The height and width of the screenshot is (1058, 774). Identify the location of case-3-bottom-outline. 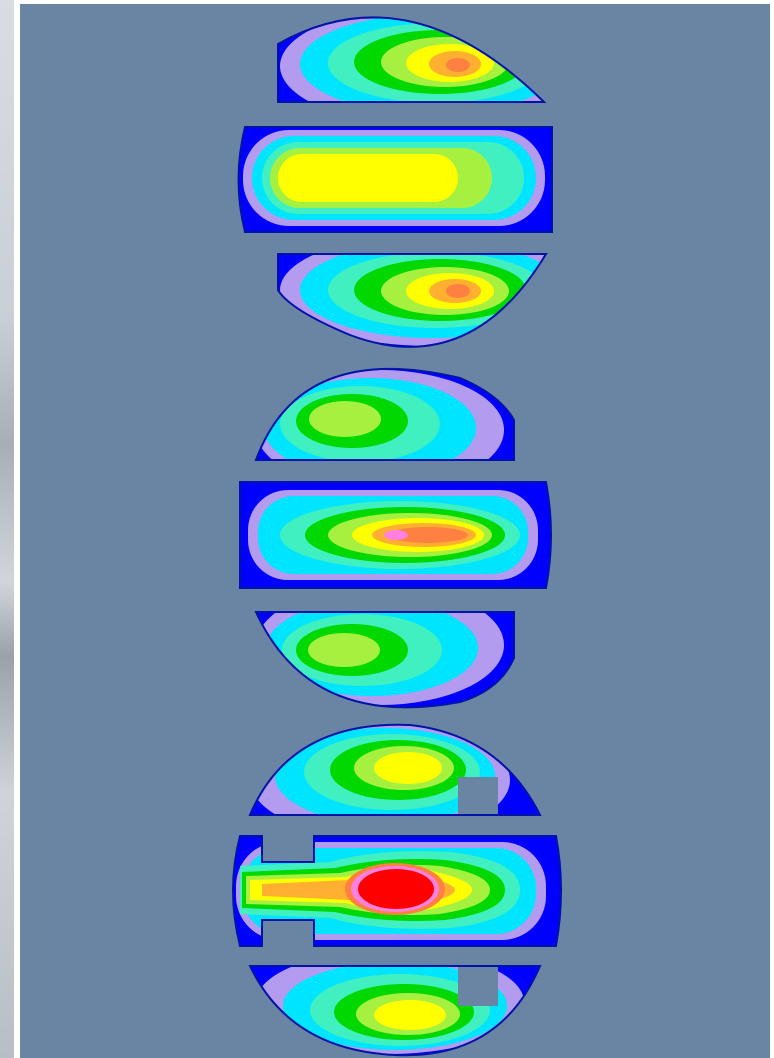
(395, 1011).